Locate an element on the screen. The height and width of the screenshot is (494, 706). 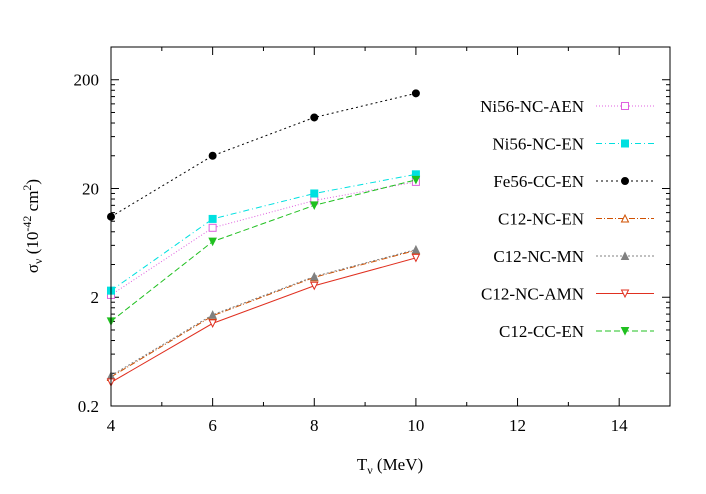
legend-entry: Fe56-CC-EN is located at coordinates (573, 181).